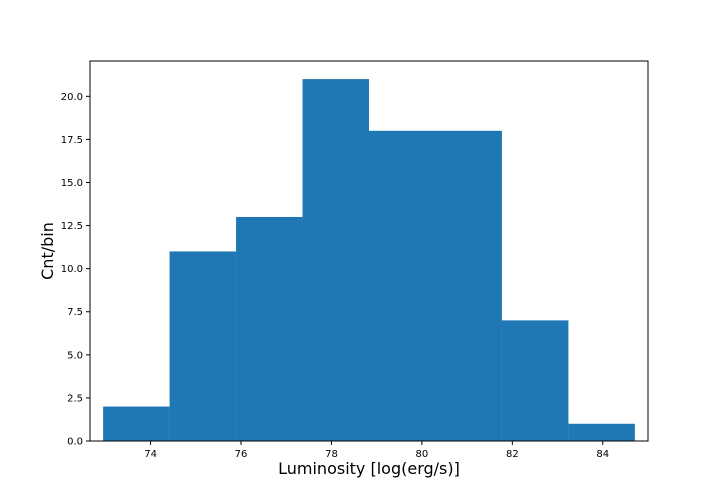 Image resolution: width=720 pixels, height=504 pixels. I want to click on y-tick-label: 20.0, so click(72, 97).